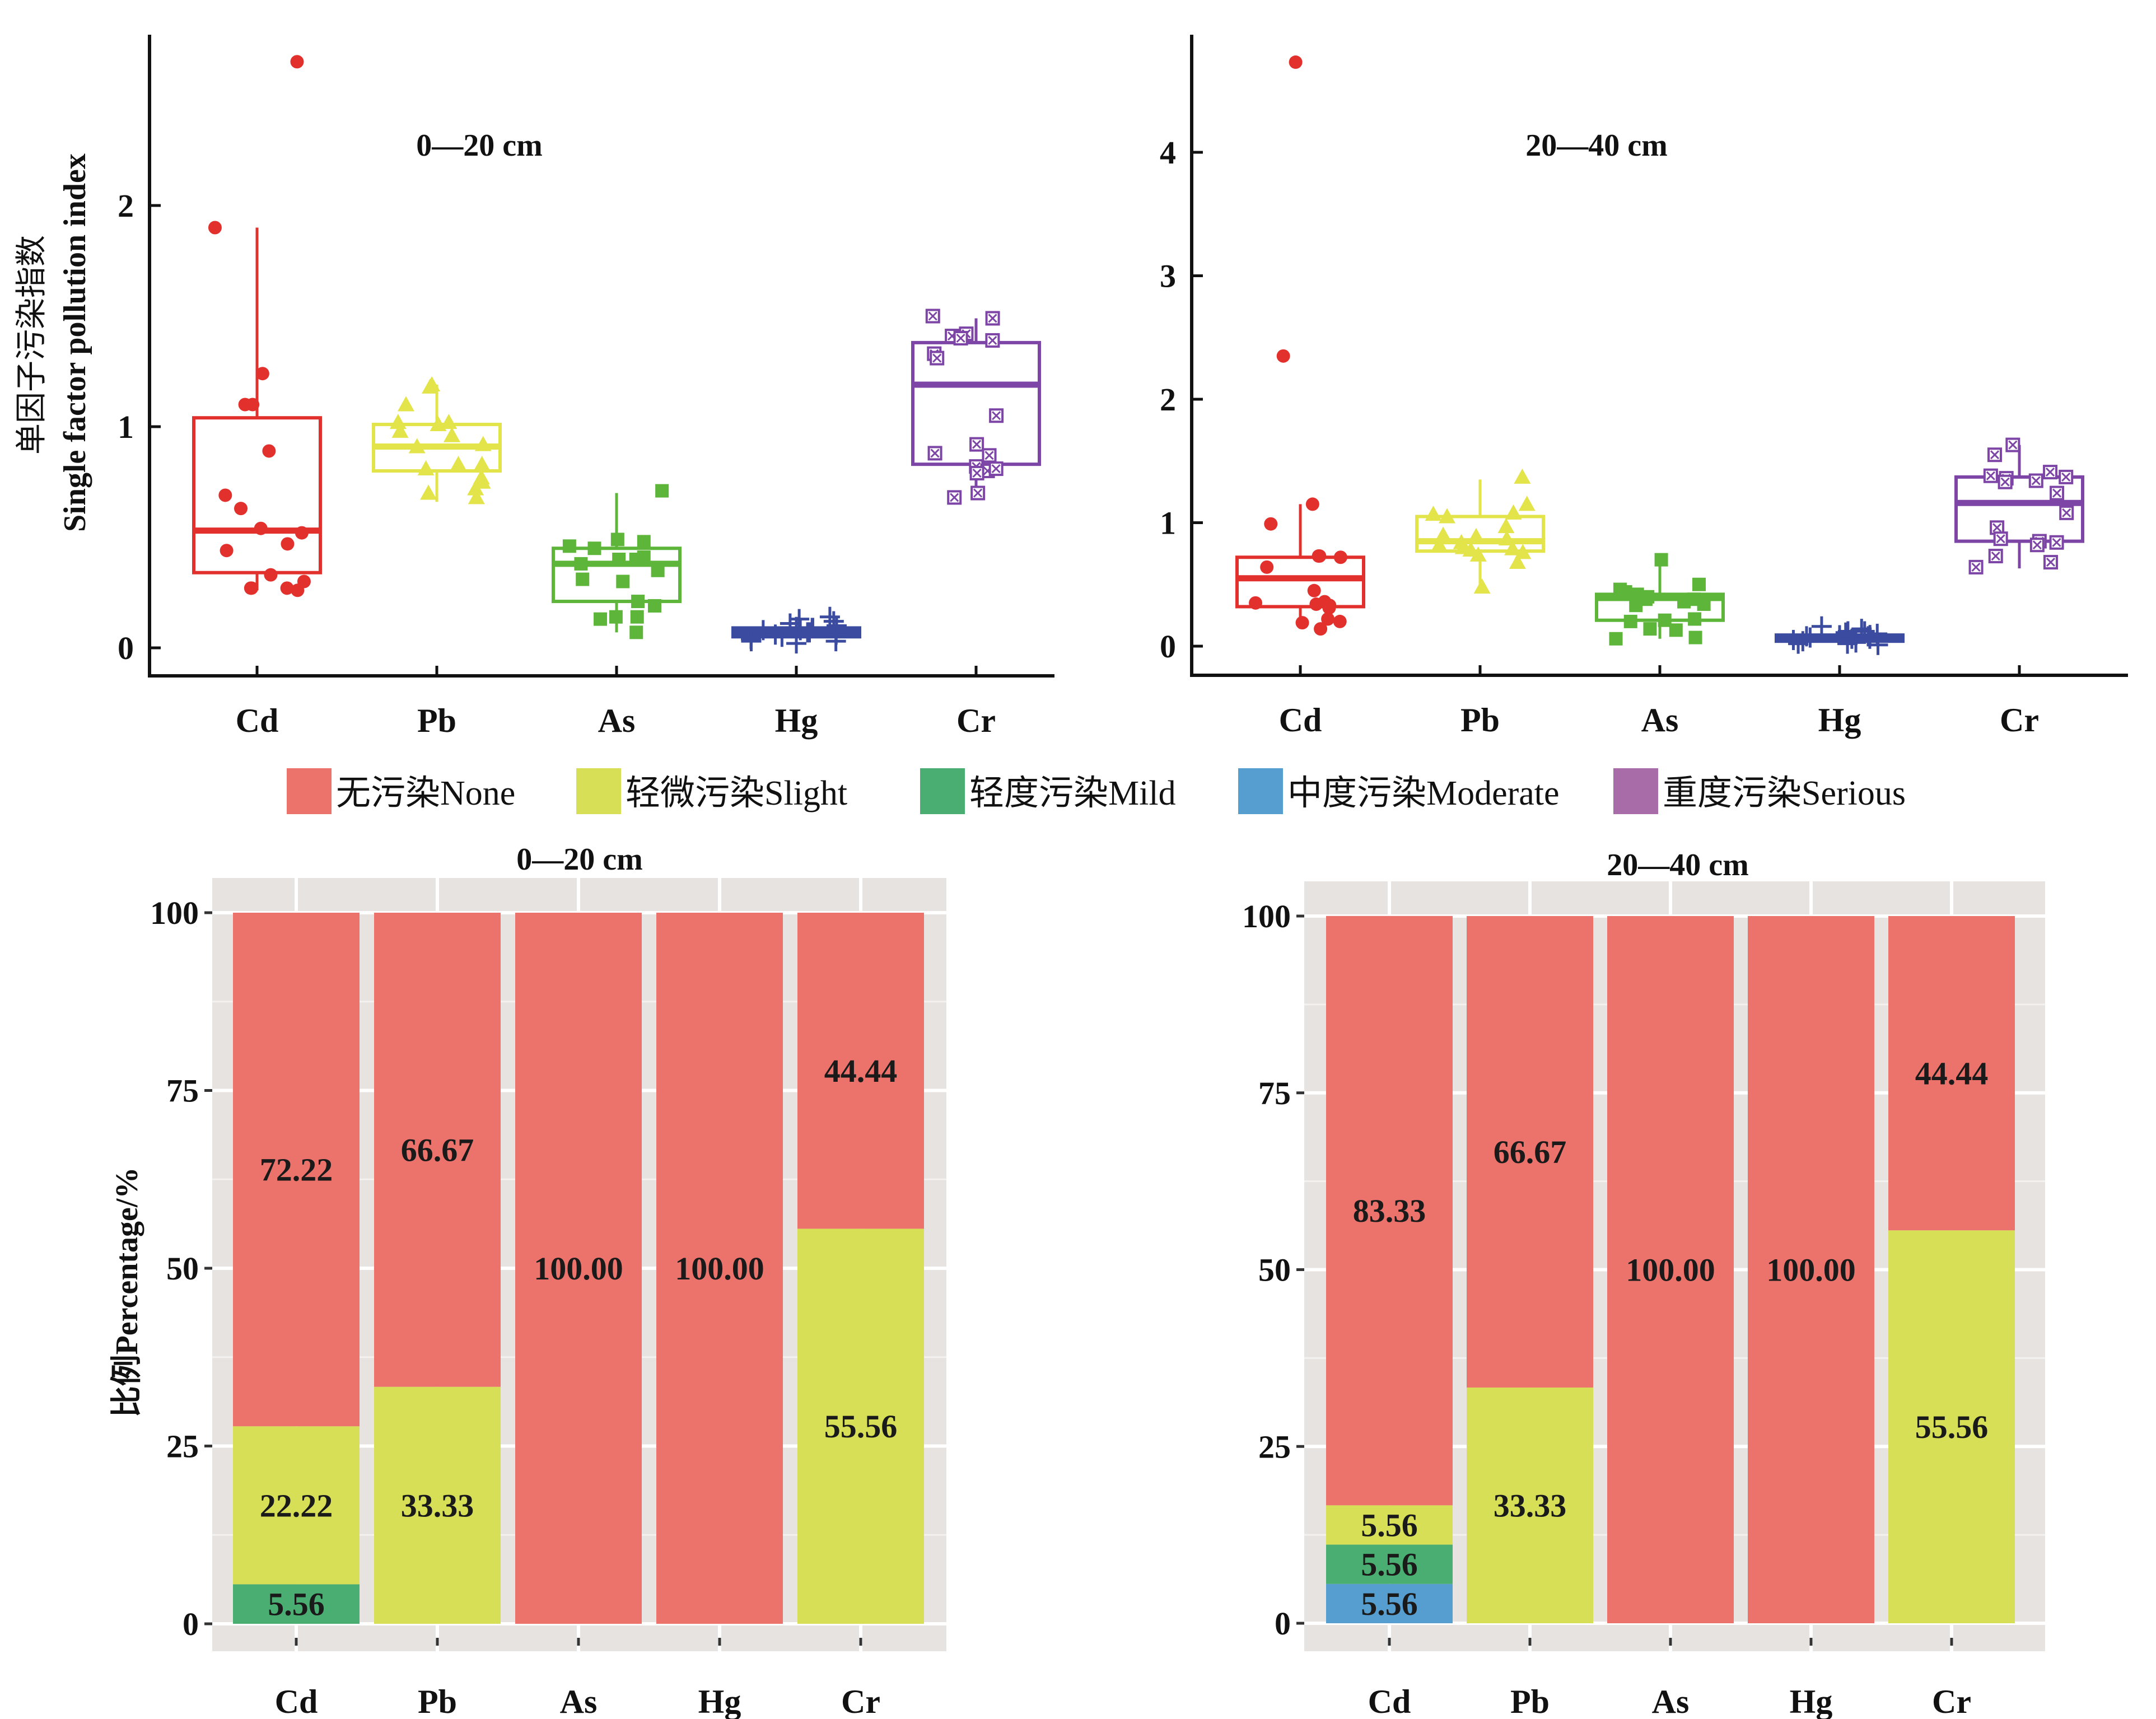 Image resolution: width=2156 pixels, height=1719 pixels. What do you see at coordinates (796, 630) in the screenshot?
I see `box-group-hg` at bounding box center [796, 630].